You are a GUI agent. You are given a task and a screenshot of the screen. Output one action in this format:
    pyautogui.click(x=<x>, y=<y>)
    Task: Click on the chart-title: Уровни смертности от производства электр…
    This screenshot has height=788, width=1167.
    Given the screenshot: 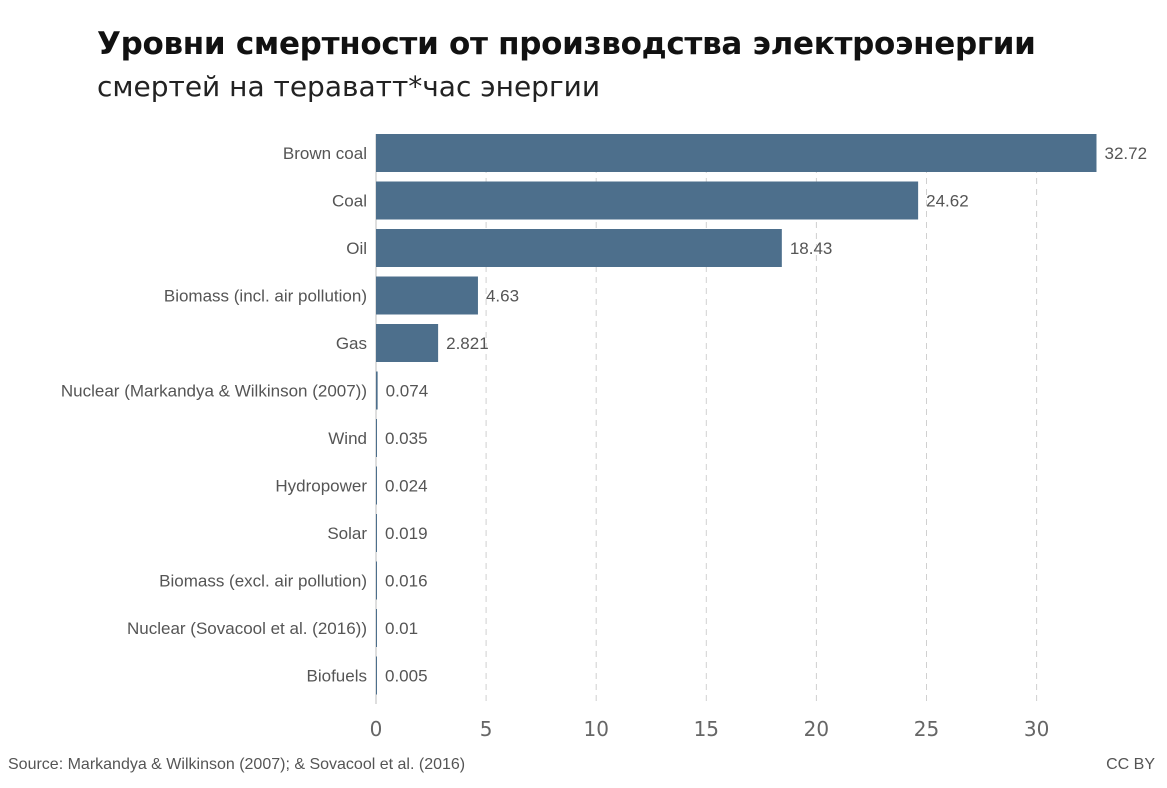 What is the action you would take?
    pyautogui.click(x=566, y=44)
    